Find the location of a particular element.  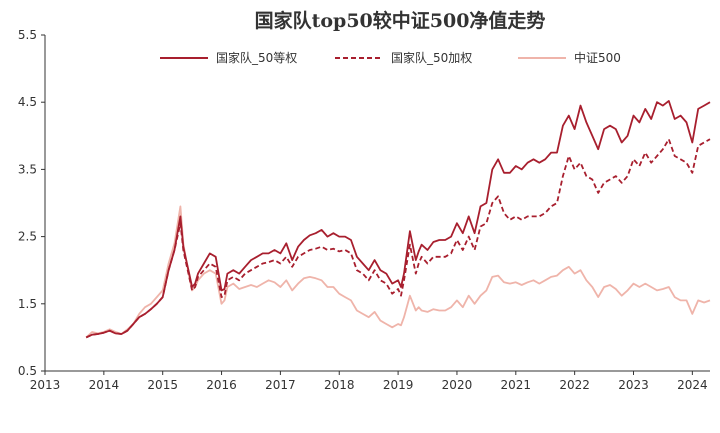

legend: 国家队_50等权 国家队_50加权 中证500 is located at coordinates (390, 57).